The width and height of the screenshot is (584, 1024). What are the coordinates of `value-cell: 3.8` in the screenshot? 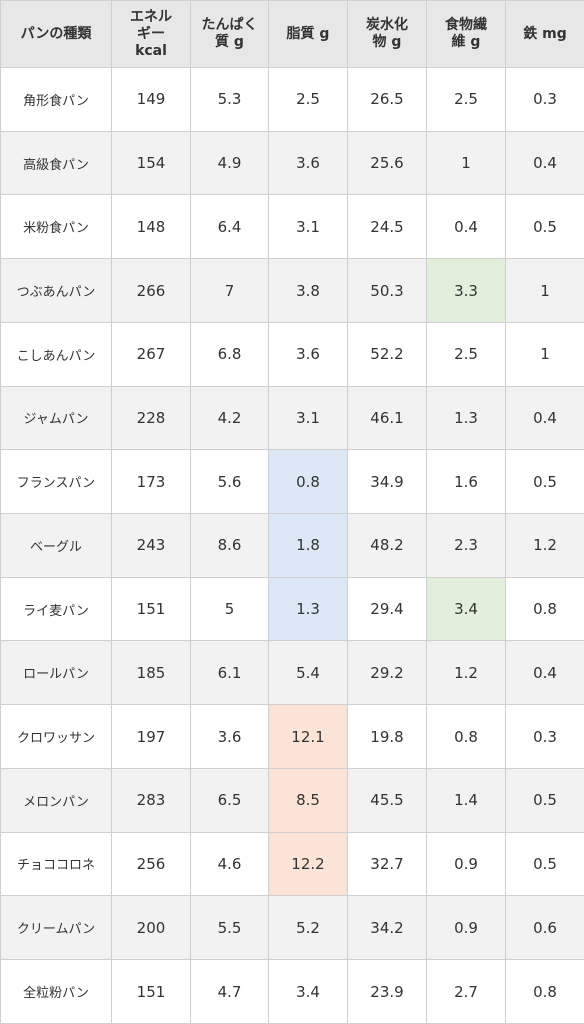 It's located at (308, 290).